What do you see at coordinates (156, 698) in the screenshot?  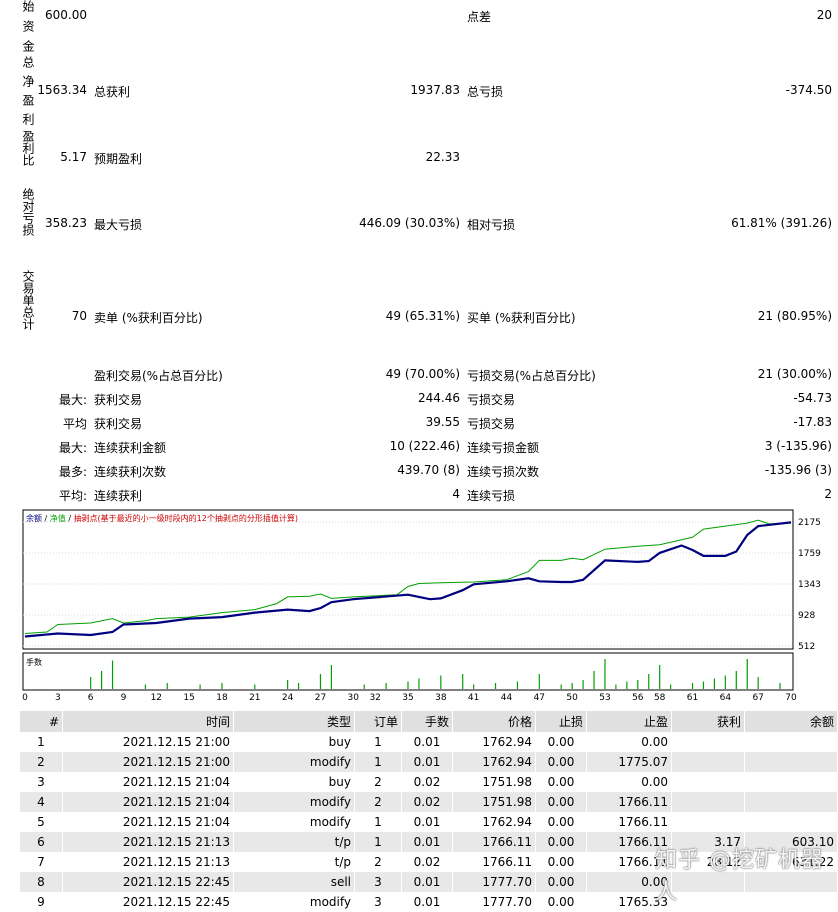 I see `x-tick-label: 12` at bounding box center [156, 698].